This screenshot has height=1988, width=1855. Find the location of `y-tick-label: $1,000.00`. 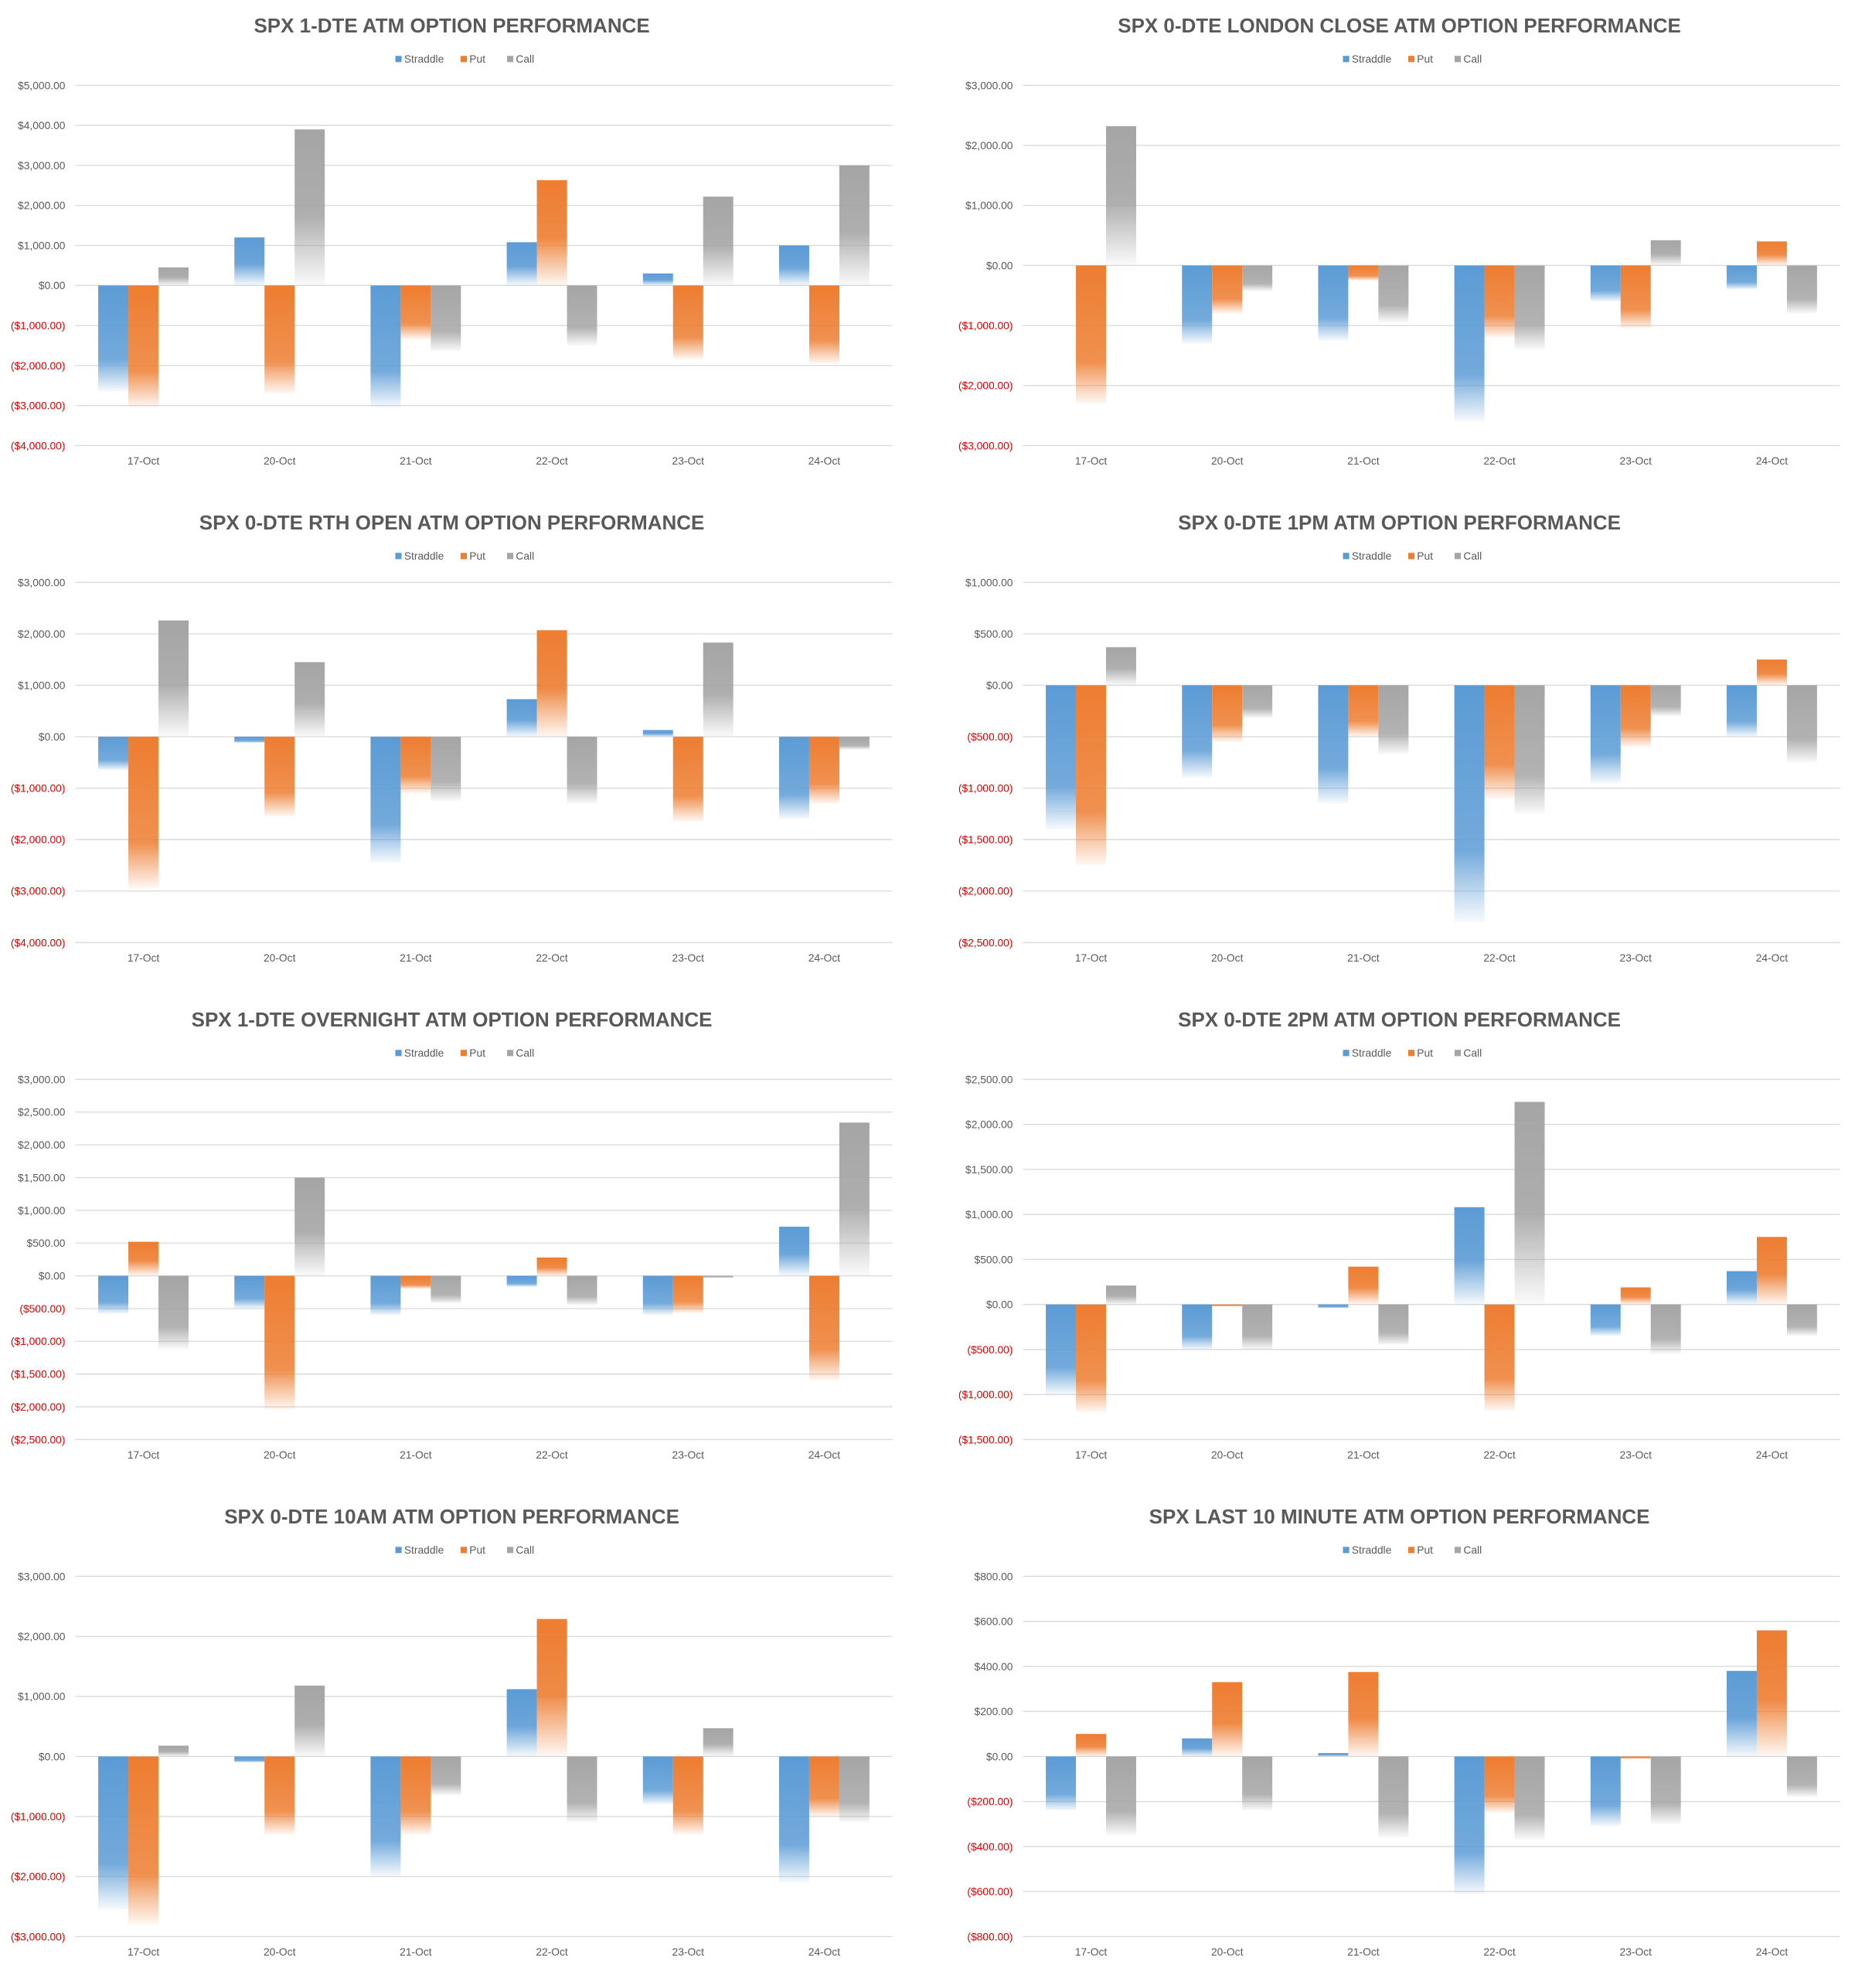

y-tick-label: $1,000.00 is located at coordinates (42, 685).